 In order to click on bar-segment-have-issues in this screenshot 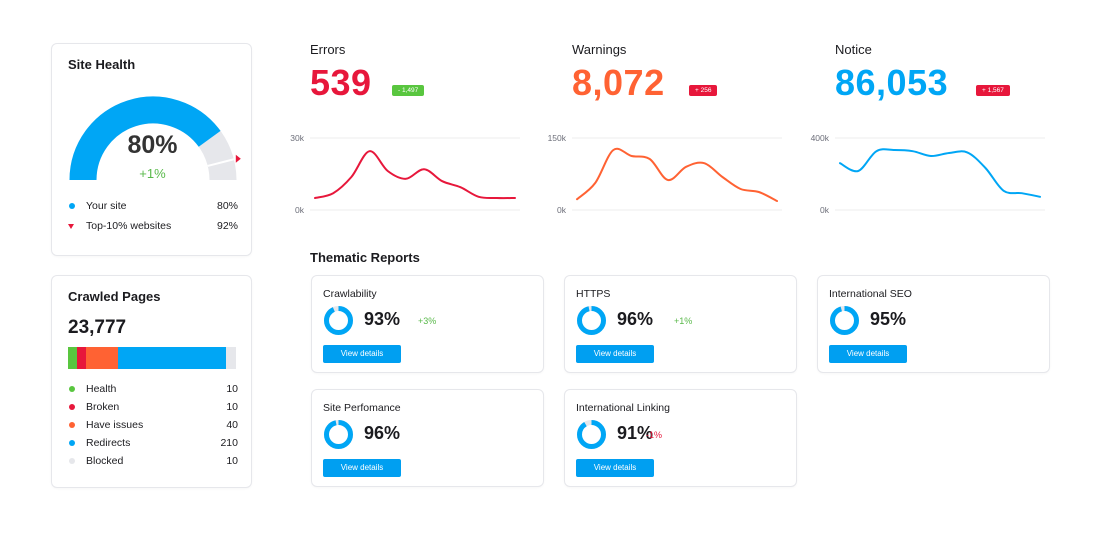, I will do `click(102, 358)`.